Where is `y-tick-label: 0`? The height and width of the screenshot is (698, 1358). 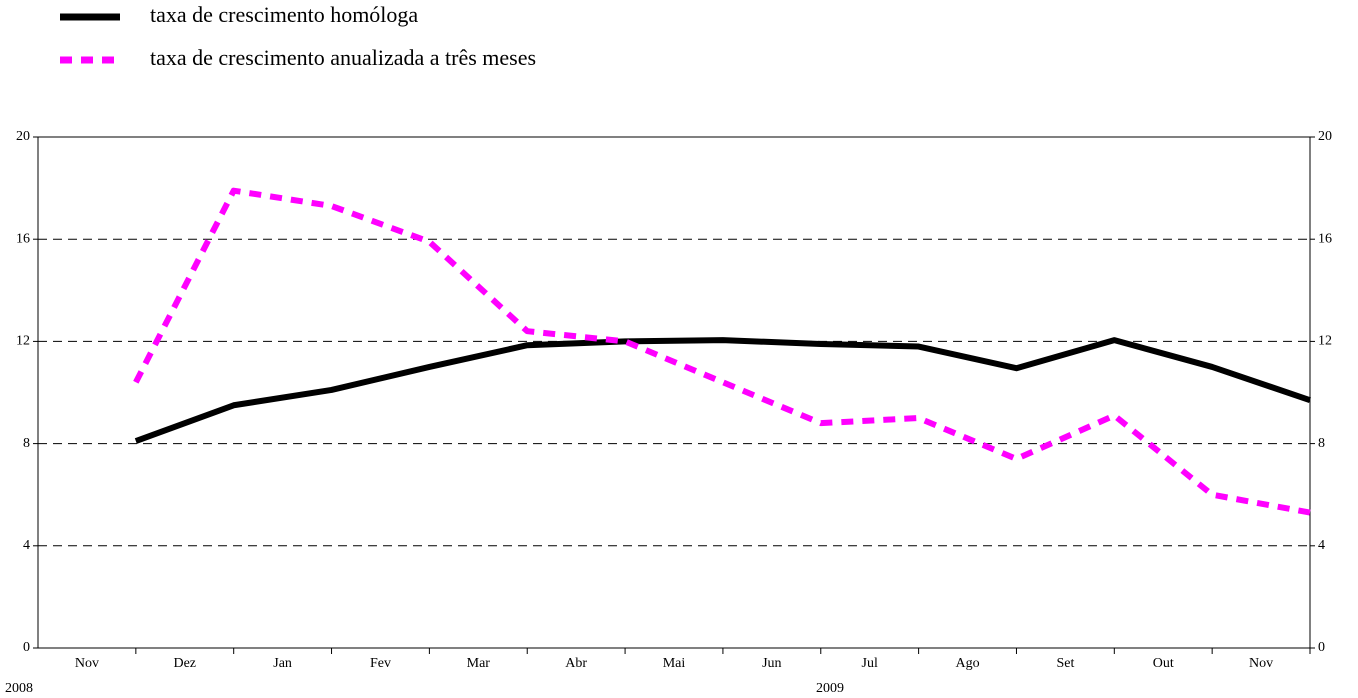
y-tick-label: 0 is located at coordinates (26, 647).